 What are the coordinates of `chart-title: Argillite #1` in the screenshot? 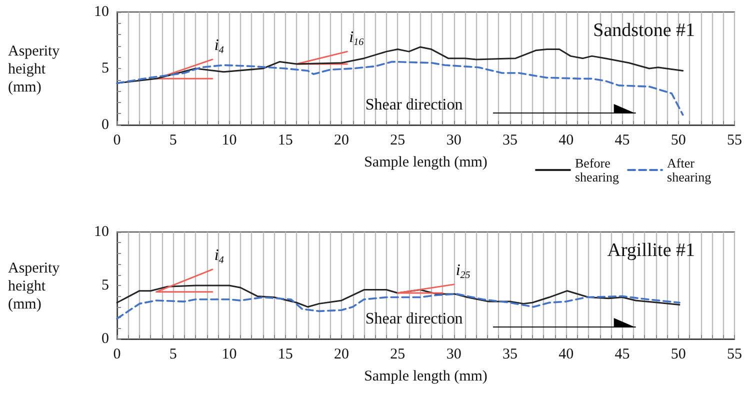 It's located at (651, 250).